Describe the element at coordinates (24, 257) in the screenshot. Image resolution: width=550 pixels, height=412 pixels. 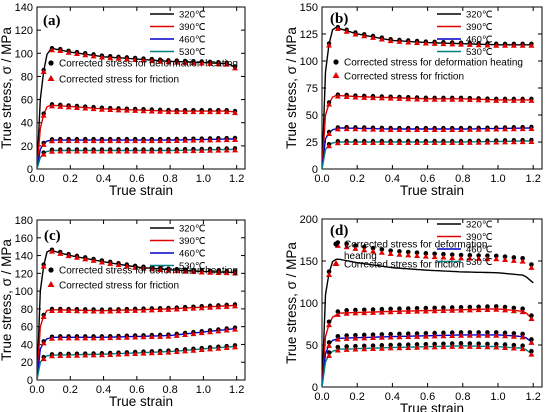
I see `y-tick-label: 140` at that location.